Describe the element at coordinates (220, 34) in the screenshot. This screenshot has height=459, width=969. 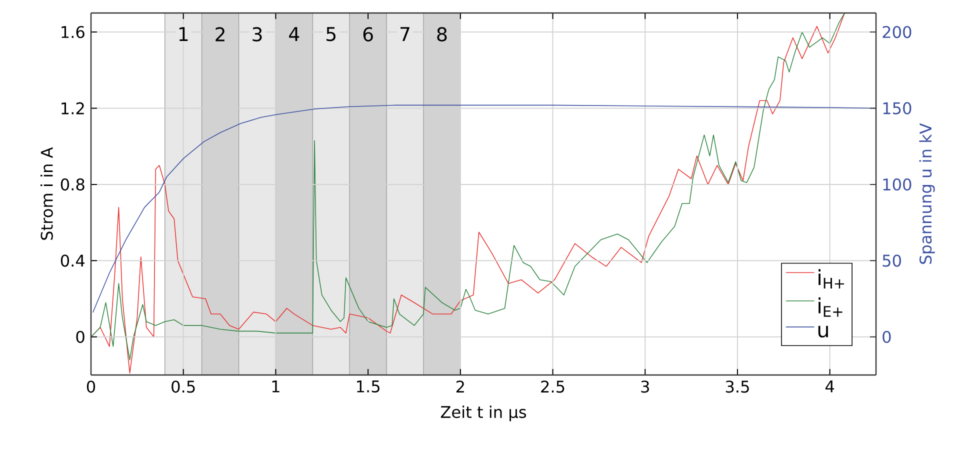
I see `band-label: 2` at that location.